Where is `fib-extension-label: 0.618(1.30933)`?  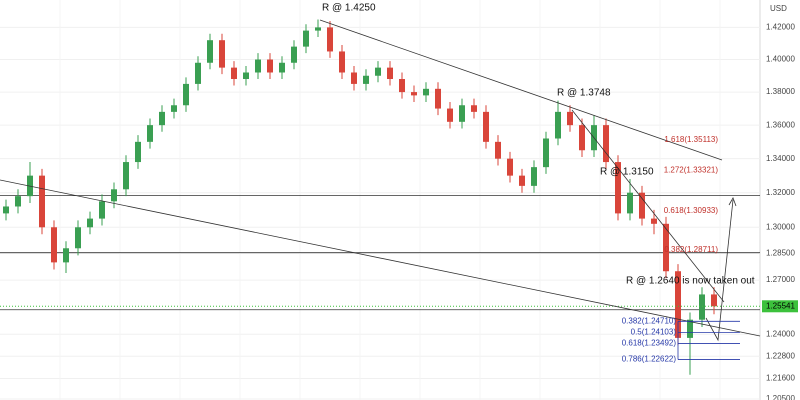
fib-extension-label: 0.618(1.30933) is located at coordinates (691, 210).